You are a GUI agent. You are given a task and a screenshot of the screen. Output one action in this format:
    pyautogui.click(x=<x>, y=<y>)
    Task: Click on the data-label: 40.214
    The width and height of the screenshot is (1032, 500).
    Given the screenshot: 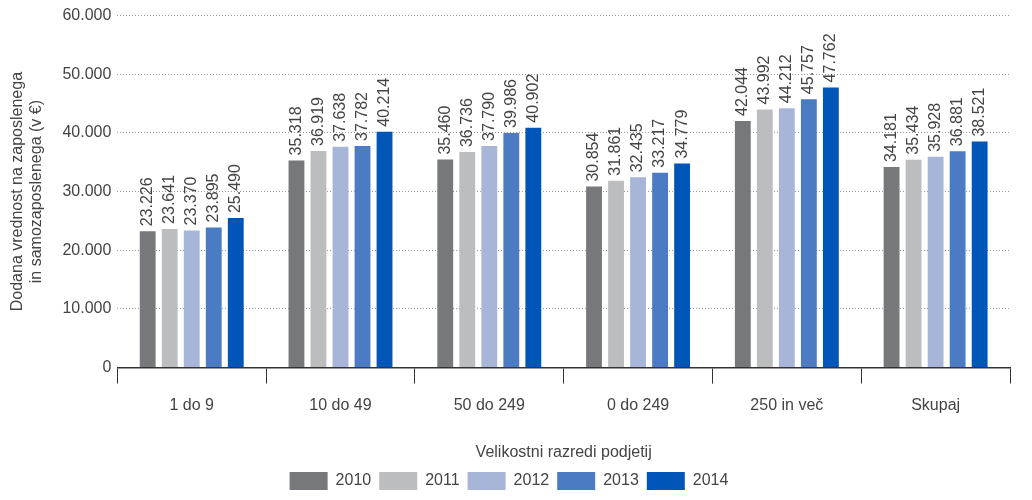 What is the action you would take?
    pyautogui.click(x=383, y=102)
    